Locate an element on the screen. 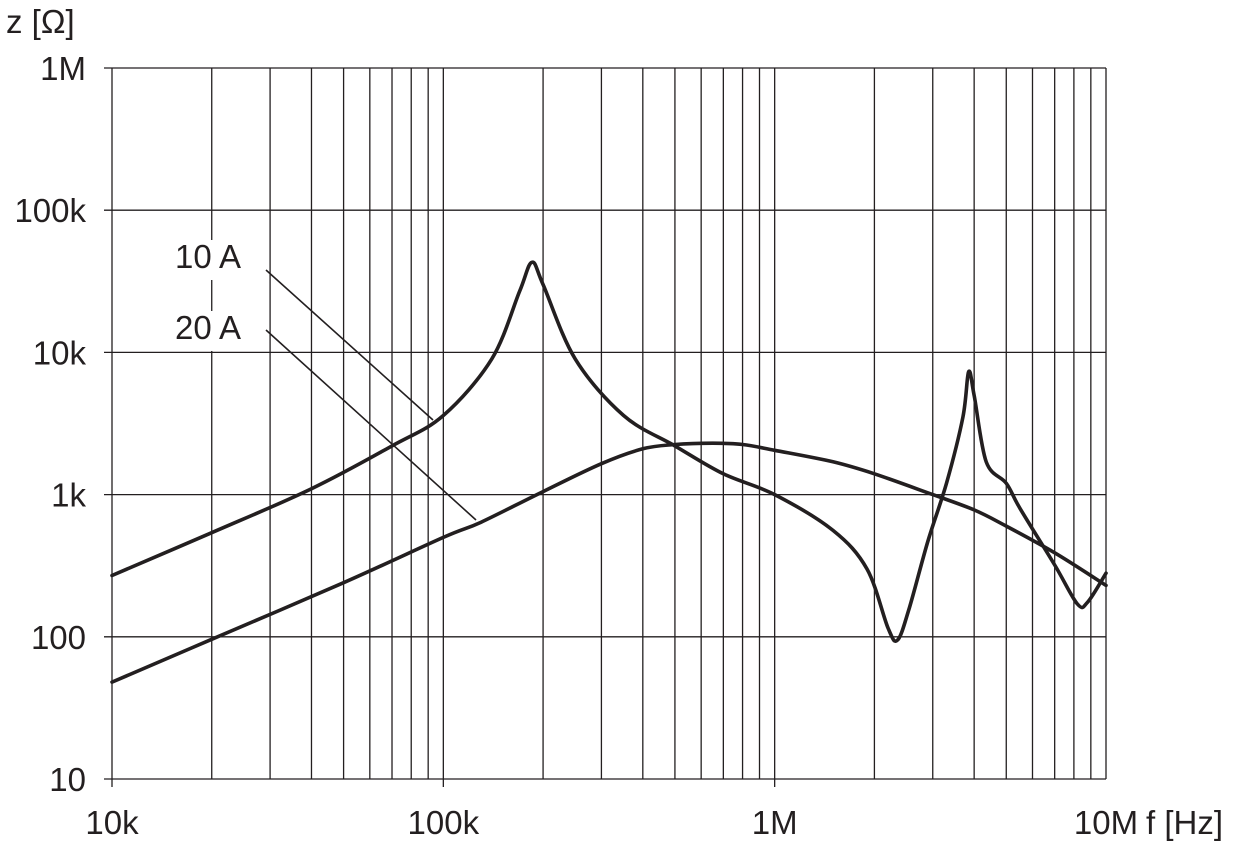  y-tick-label: 10 is located at coordinates (67, 779).